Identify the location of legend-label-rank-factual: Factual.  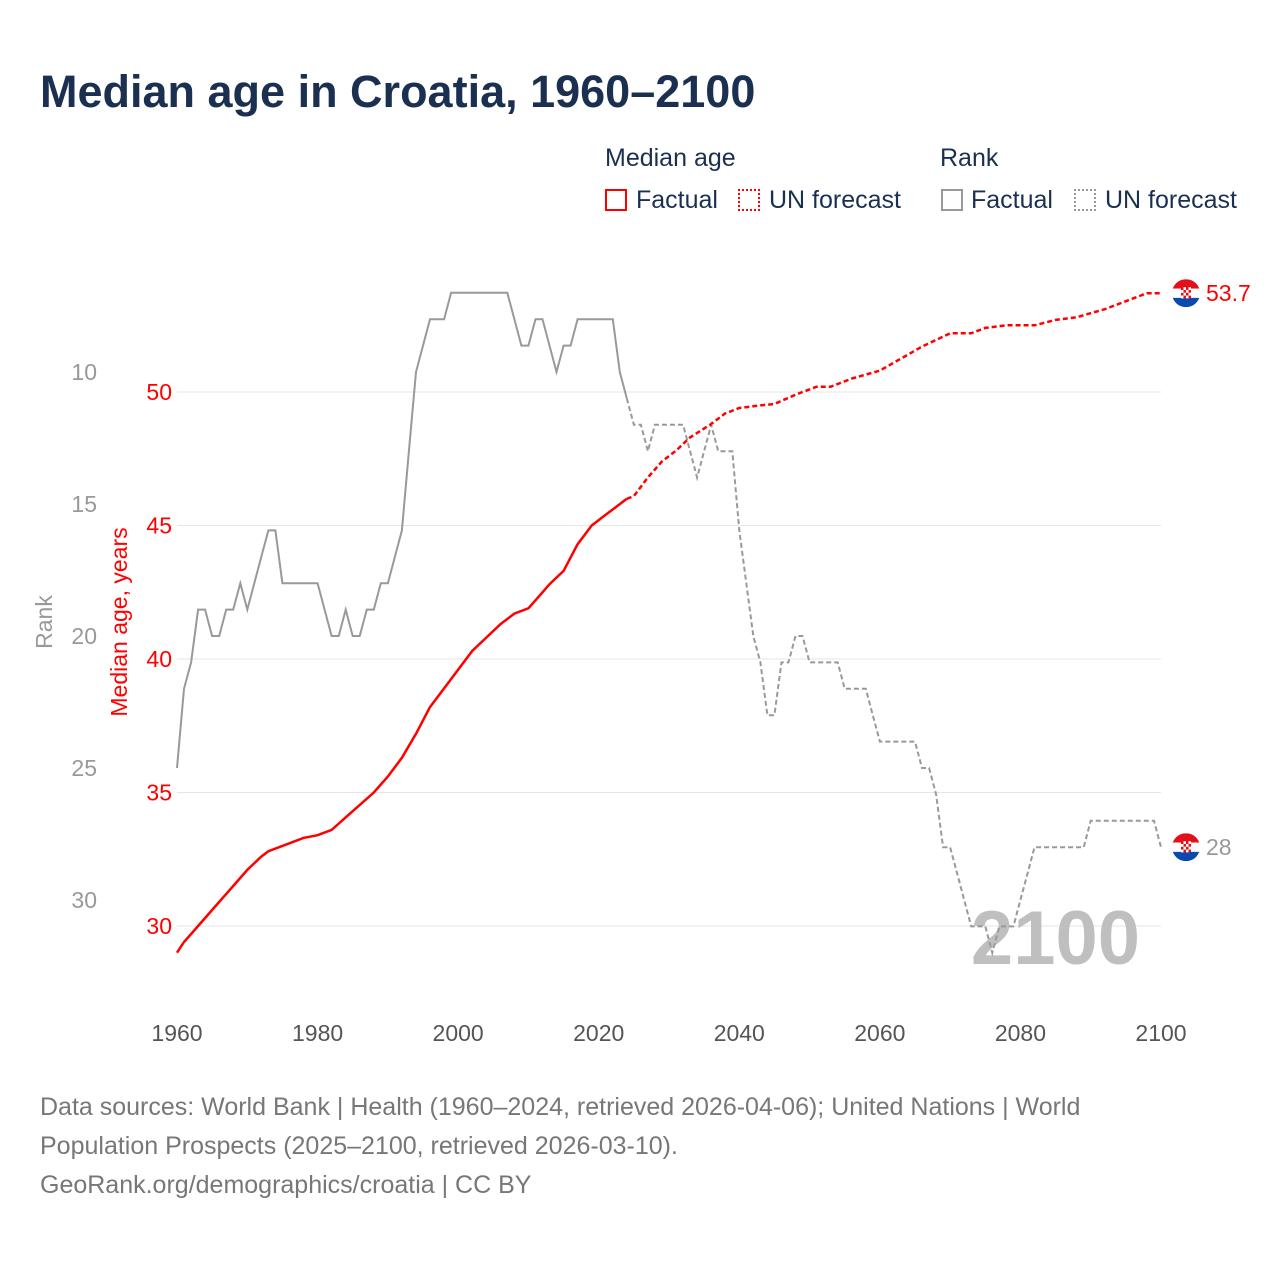
(1012, 200).